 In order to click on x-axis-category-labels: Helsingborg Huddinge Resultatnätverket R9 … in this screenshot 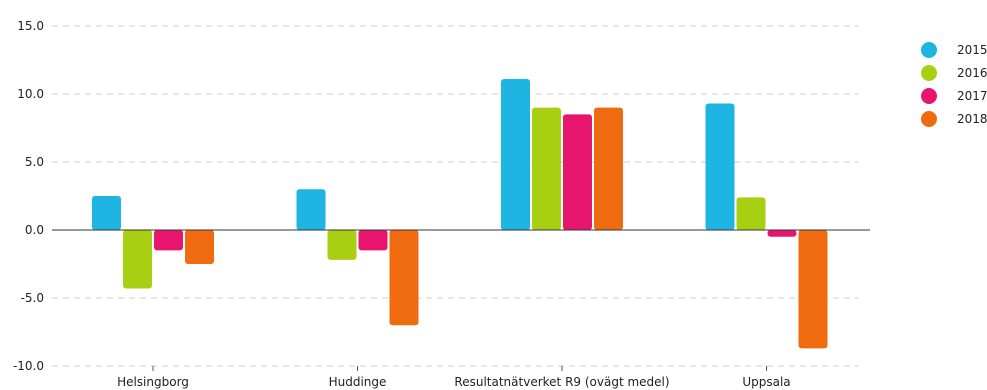, I will do `click(454, 382)`.